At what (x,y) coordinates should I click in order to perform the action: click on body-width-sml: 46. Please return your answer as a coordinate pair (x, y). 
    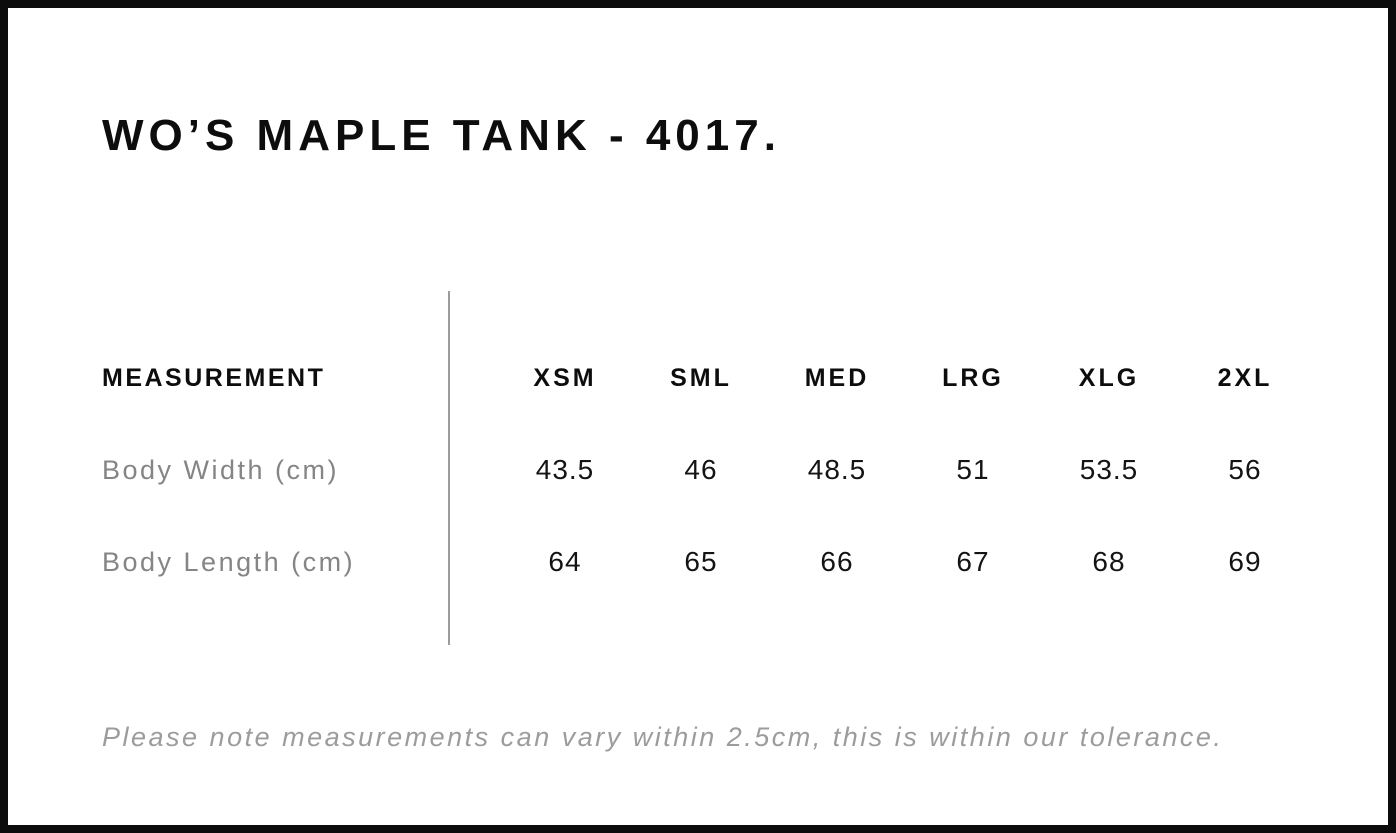
    Looking at the image, I should click on (701, 469).